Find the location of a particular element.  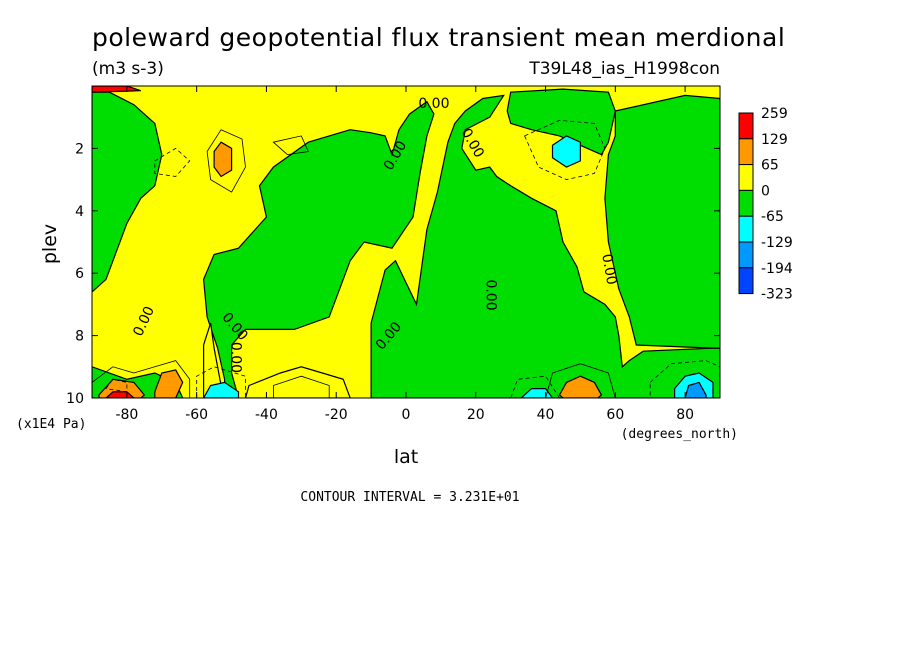

zero-label-8: 0.00 is located at coordinates (490, 294).